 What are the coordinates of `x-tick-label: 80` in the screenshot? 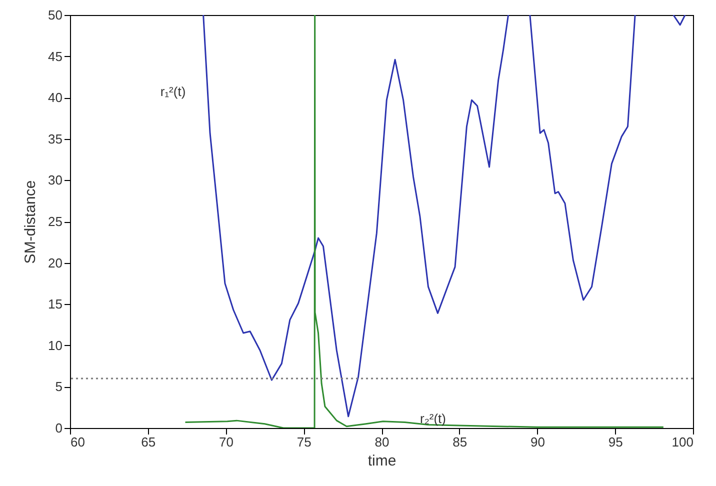 It's located at (382, 442).